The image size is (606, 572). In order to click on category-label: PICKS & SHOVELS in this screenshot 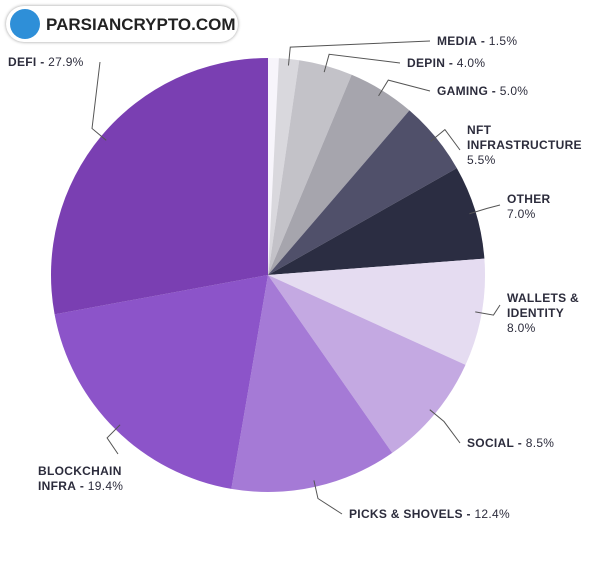, I will do `click(406, 514)`.